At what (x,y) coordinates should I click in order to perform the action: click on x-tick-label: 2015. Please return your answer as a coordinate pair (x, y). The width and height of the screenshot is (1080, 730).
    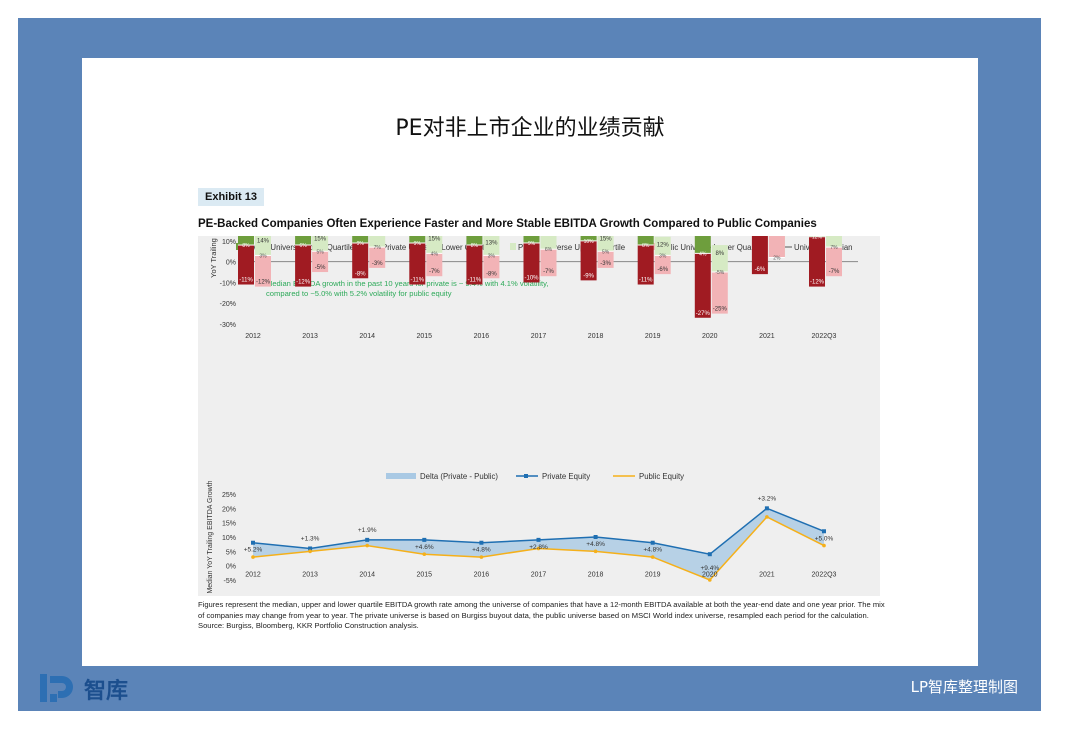
    Looking at the image, I should click on (425, 575).